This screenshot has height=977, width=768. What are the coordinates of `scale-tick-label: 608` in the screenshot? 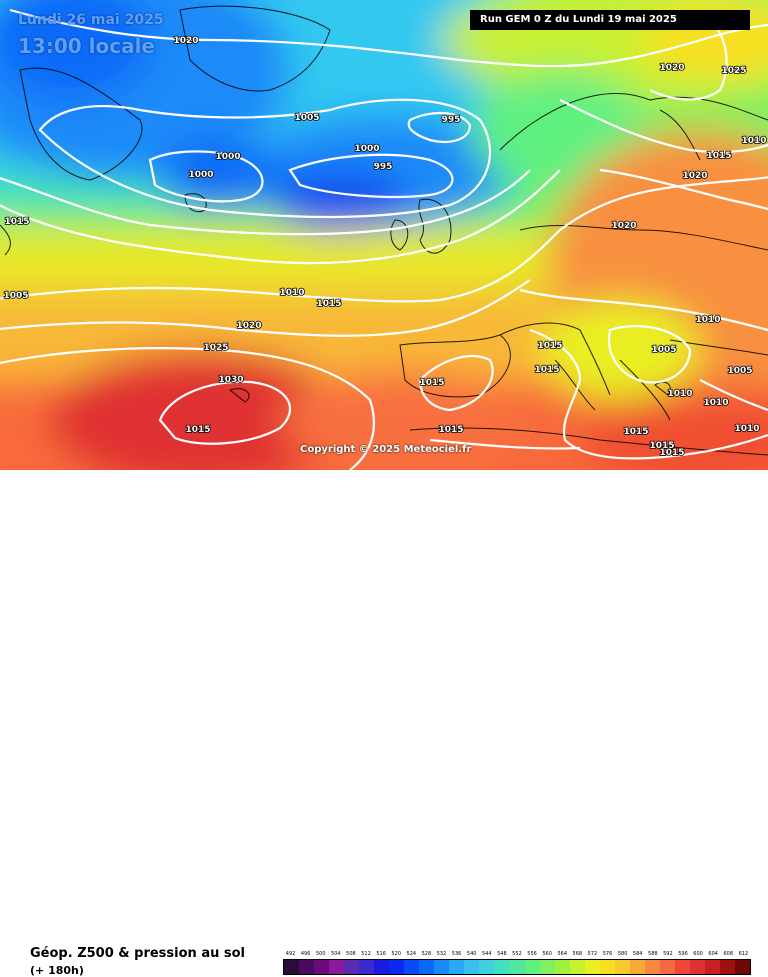 It's located at (728, 954).